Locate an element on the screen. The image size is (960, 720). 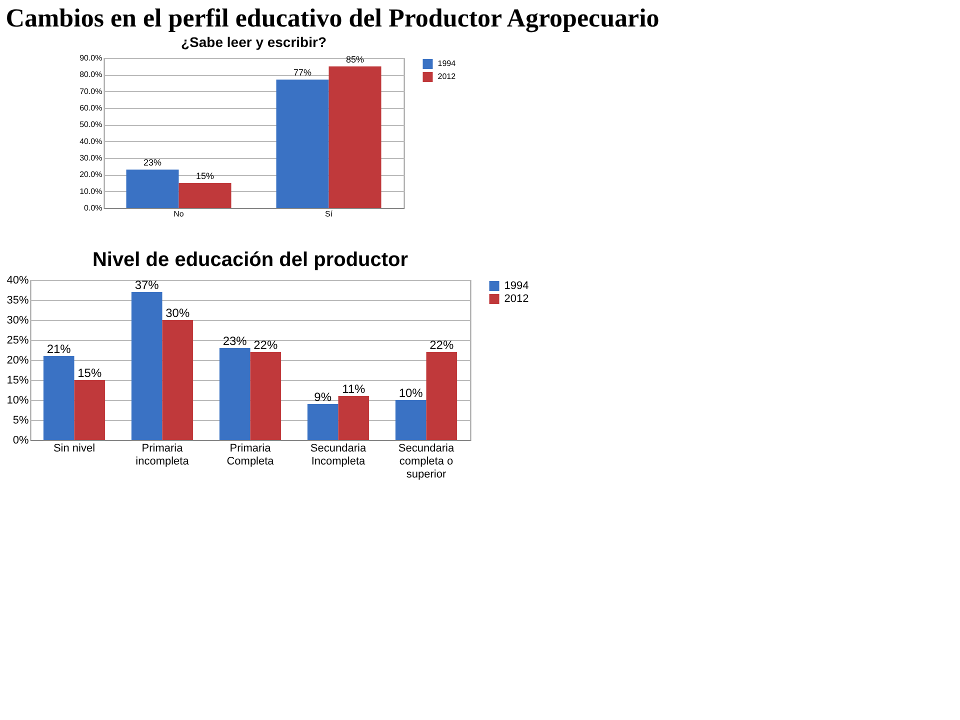
data-label: 85% is located at coordinates (355, 59).